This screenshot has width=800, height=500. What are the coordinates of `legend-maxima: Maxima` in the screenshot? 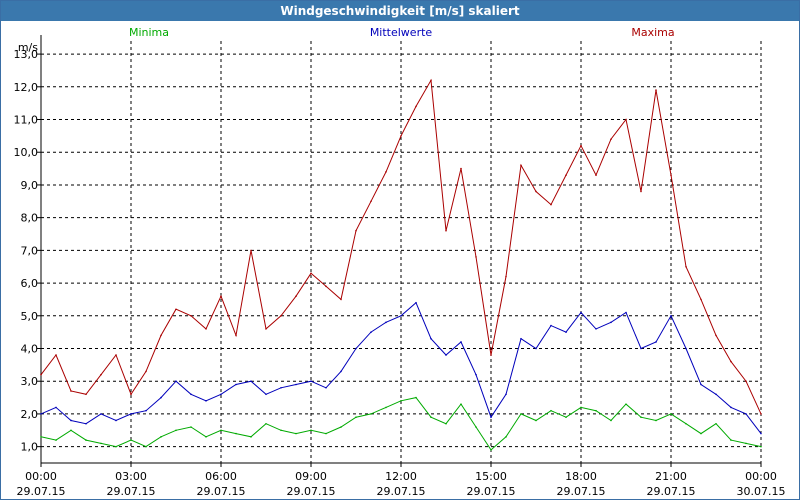 It's located at (652, 32).